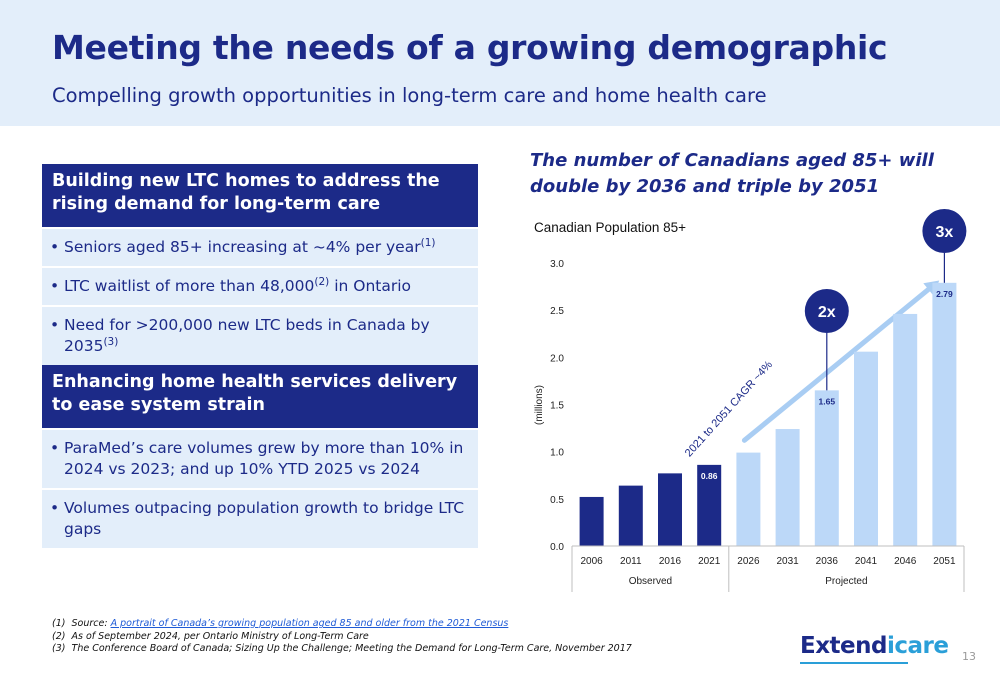 The height and width of the screenshot is (685, 1000). What do you see at coordinates (709, 561) in the screenshot?
I see `x-tick-label: 2021` at bounding box center [709, 561].